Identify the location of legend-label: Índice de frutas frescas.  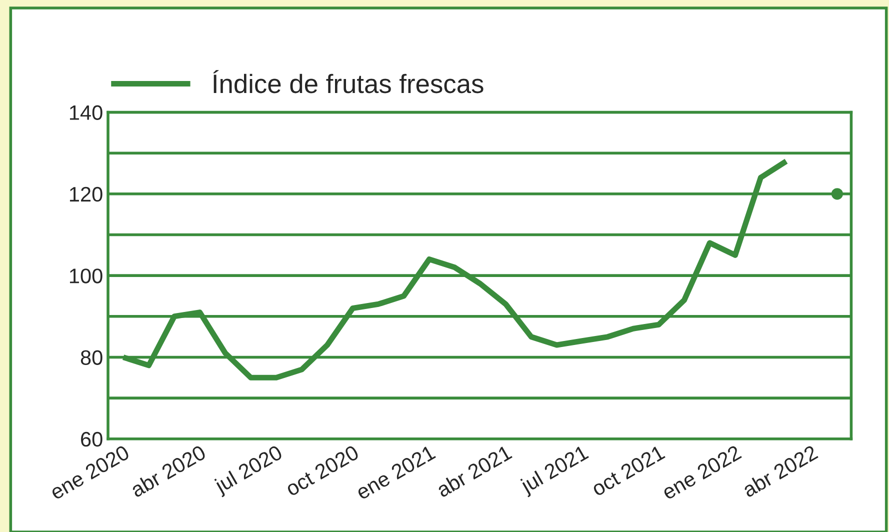
(348, 82).